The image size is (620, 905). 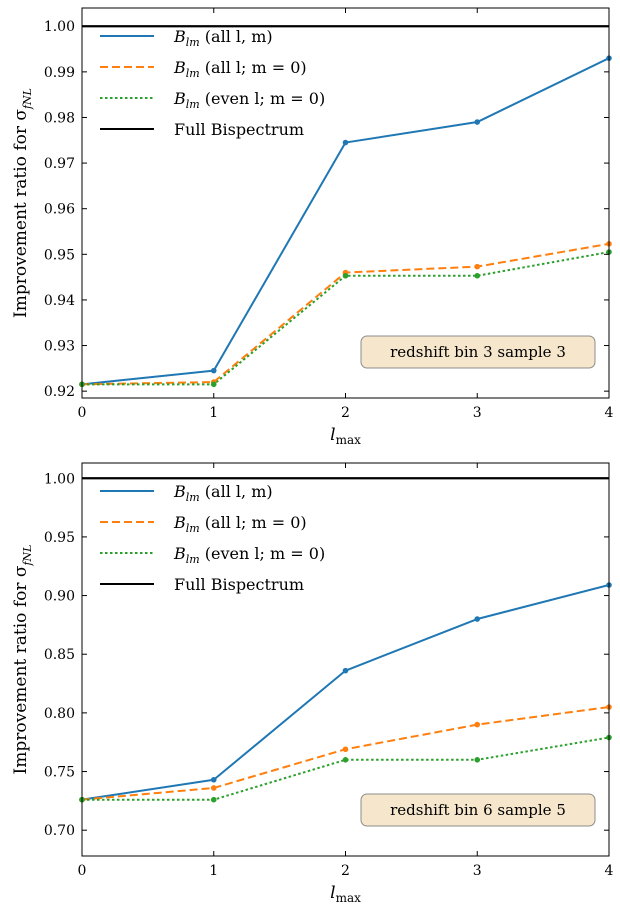 I want to click on y-tick-label: 0.96, so click(x=59, y=210).